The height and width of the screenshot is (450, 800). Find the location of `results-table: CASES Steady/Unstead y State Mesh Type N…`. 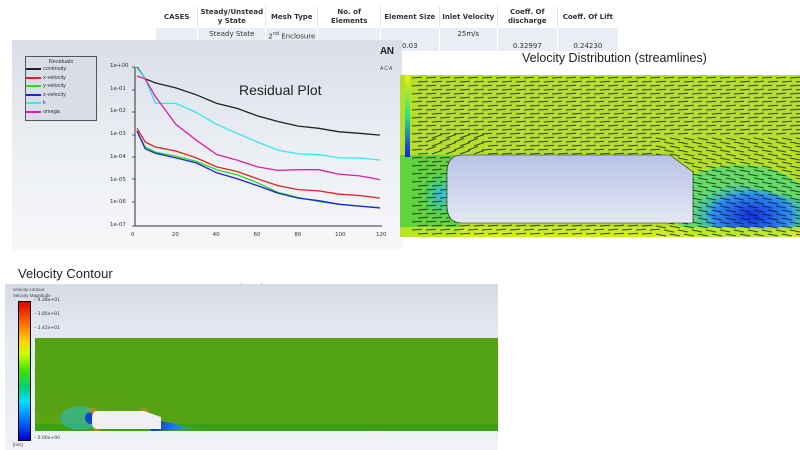

results-table: CASES Steady/Unstead y State Mesh Type N… is located at coordinates (387, 29).